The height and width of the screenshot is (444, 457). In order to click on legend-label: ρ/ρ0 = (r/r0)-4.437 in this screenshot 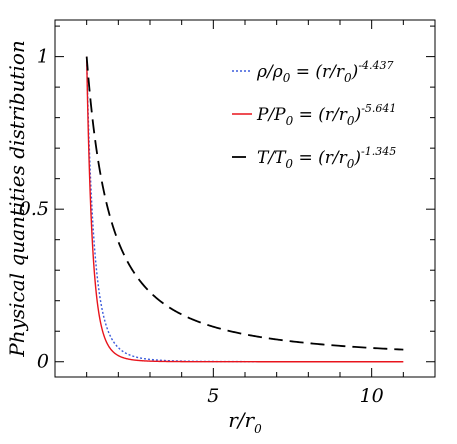, I will do `click(325, 72)`.